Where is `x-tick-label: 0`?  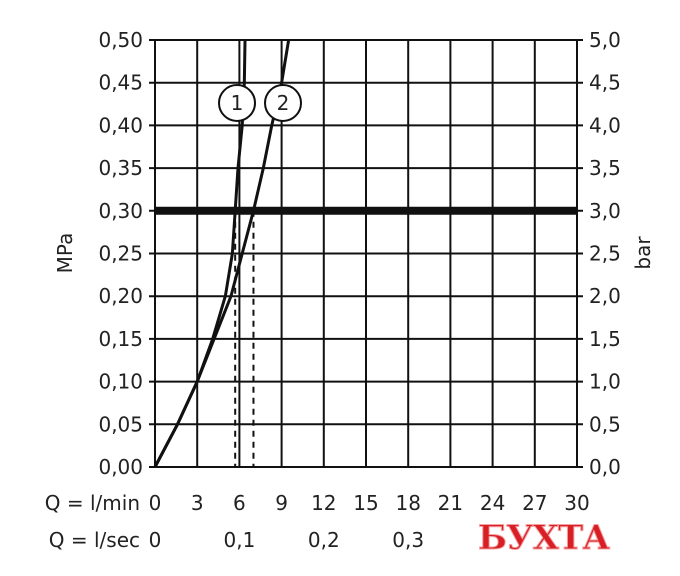 x-tick-label: 0 is located at coordinates (155, 503).